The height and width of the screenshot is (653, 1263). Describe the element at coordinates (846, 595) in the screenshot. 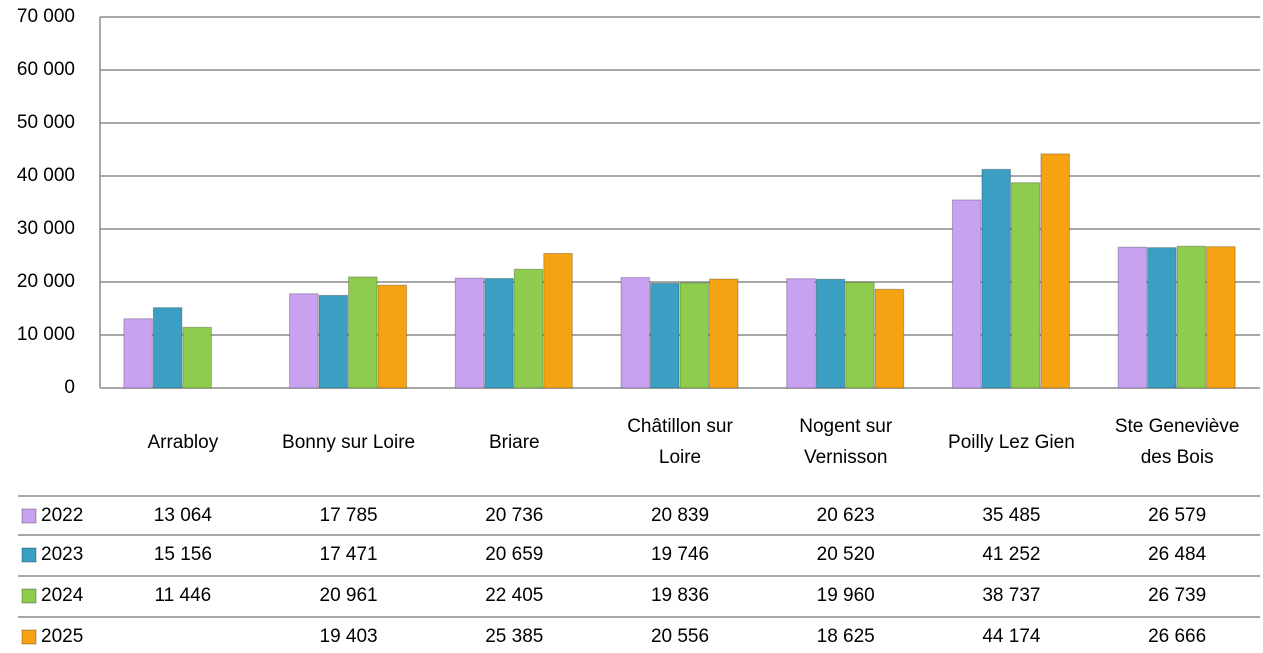

I see `table-value: 19 960` at that location.